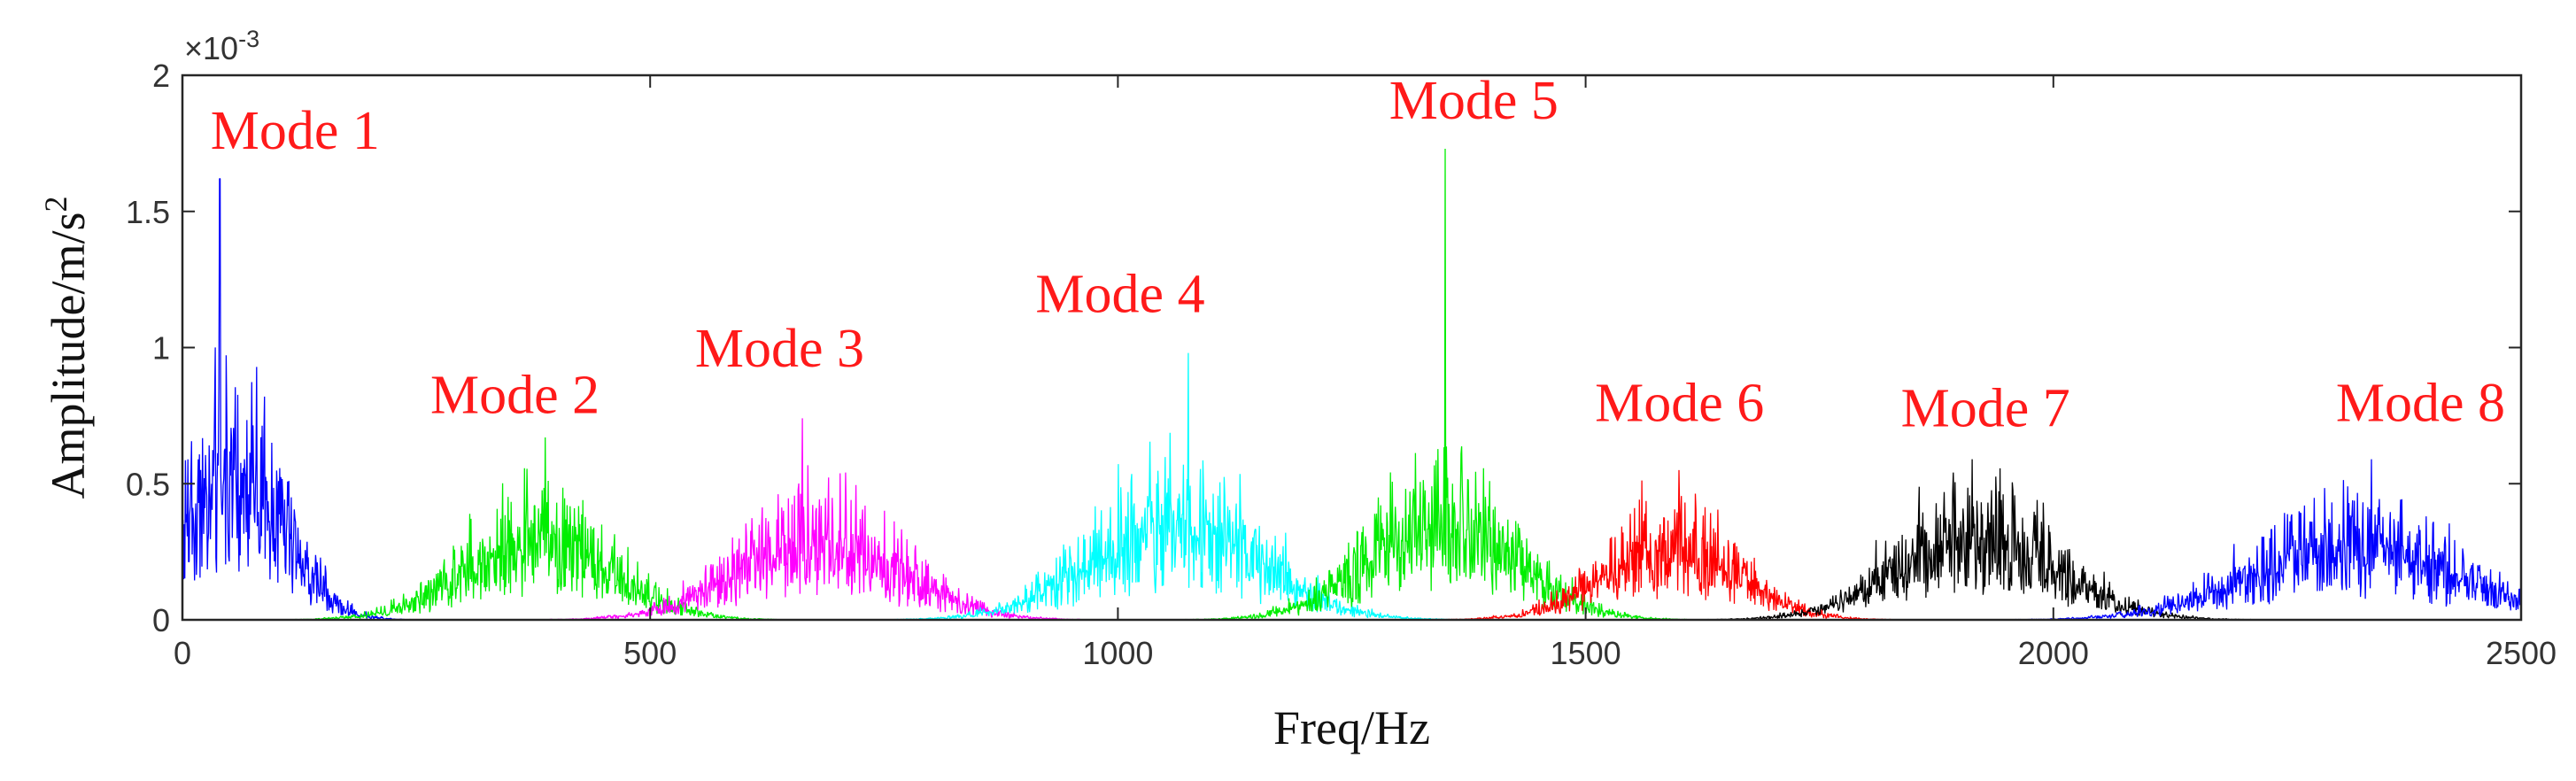  I want to click on x-tick-label: 2000, so click(2053, 653).